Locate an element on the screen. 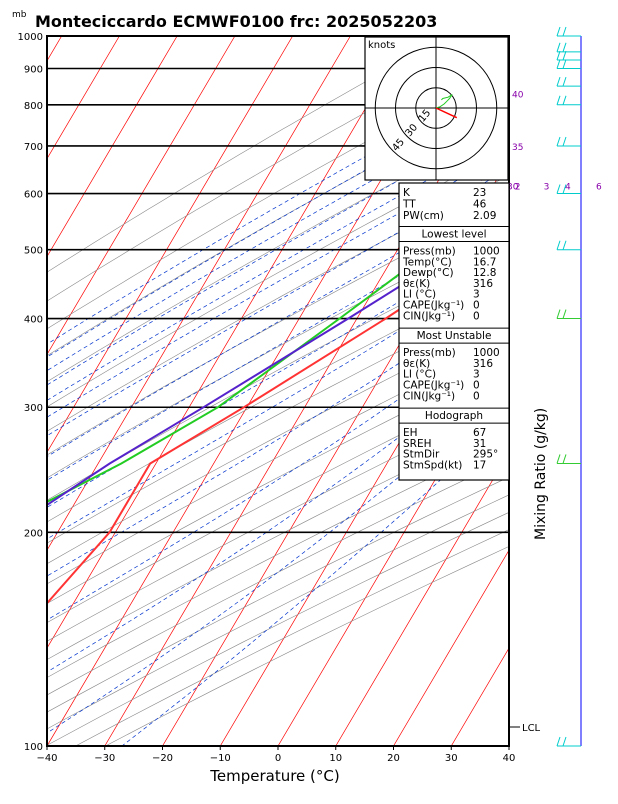 The width and height of the screenshot is (618, 804). pressure-tick-label: 500 is located at coordinates (33, 251).